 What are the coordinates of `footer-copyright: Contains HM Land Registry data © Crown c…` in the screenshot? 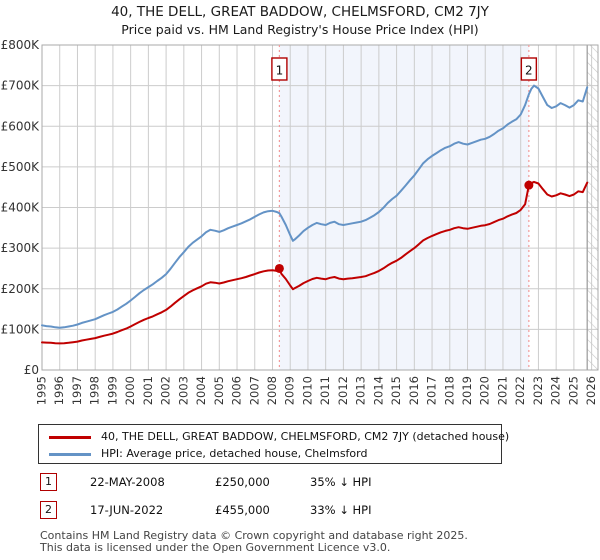 It's located at (254, 535).